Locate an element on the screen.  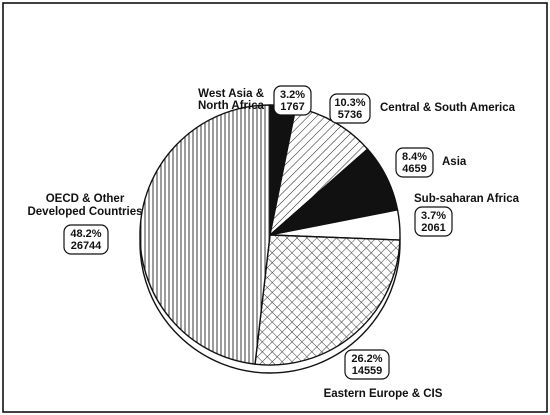
slice-label-west-asia-line2: North Africa is located at coordinates (231, 106).